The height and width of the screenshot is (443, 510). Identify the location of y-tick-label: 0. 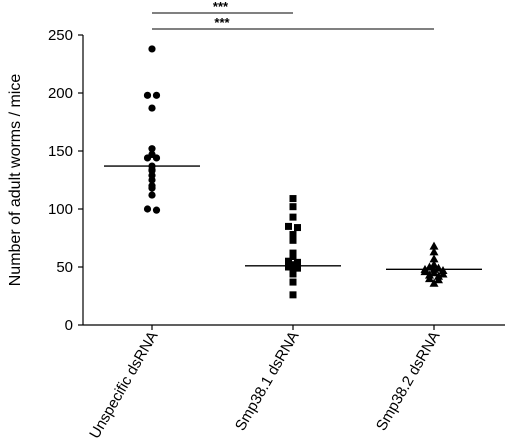
(69, 325).